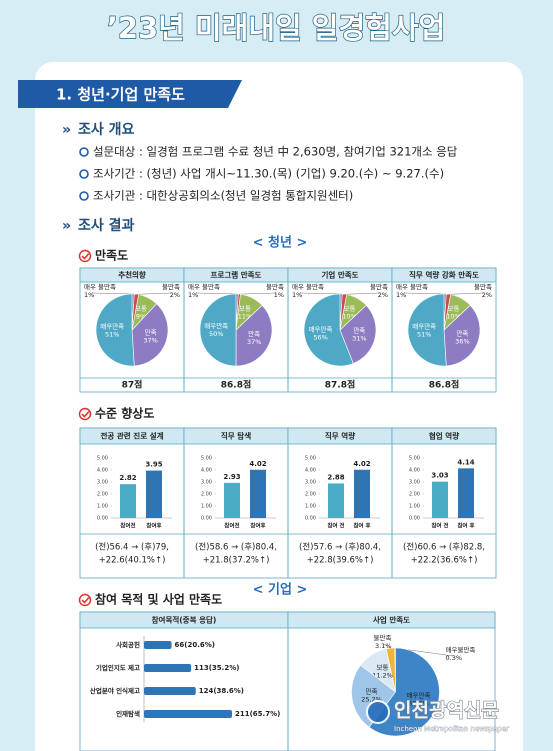  Describe the element at coordinates (340, 561) in the screenshot. I see `note: +22.8(39.6%↑)` at that location.